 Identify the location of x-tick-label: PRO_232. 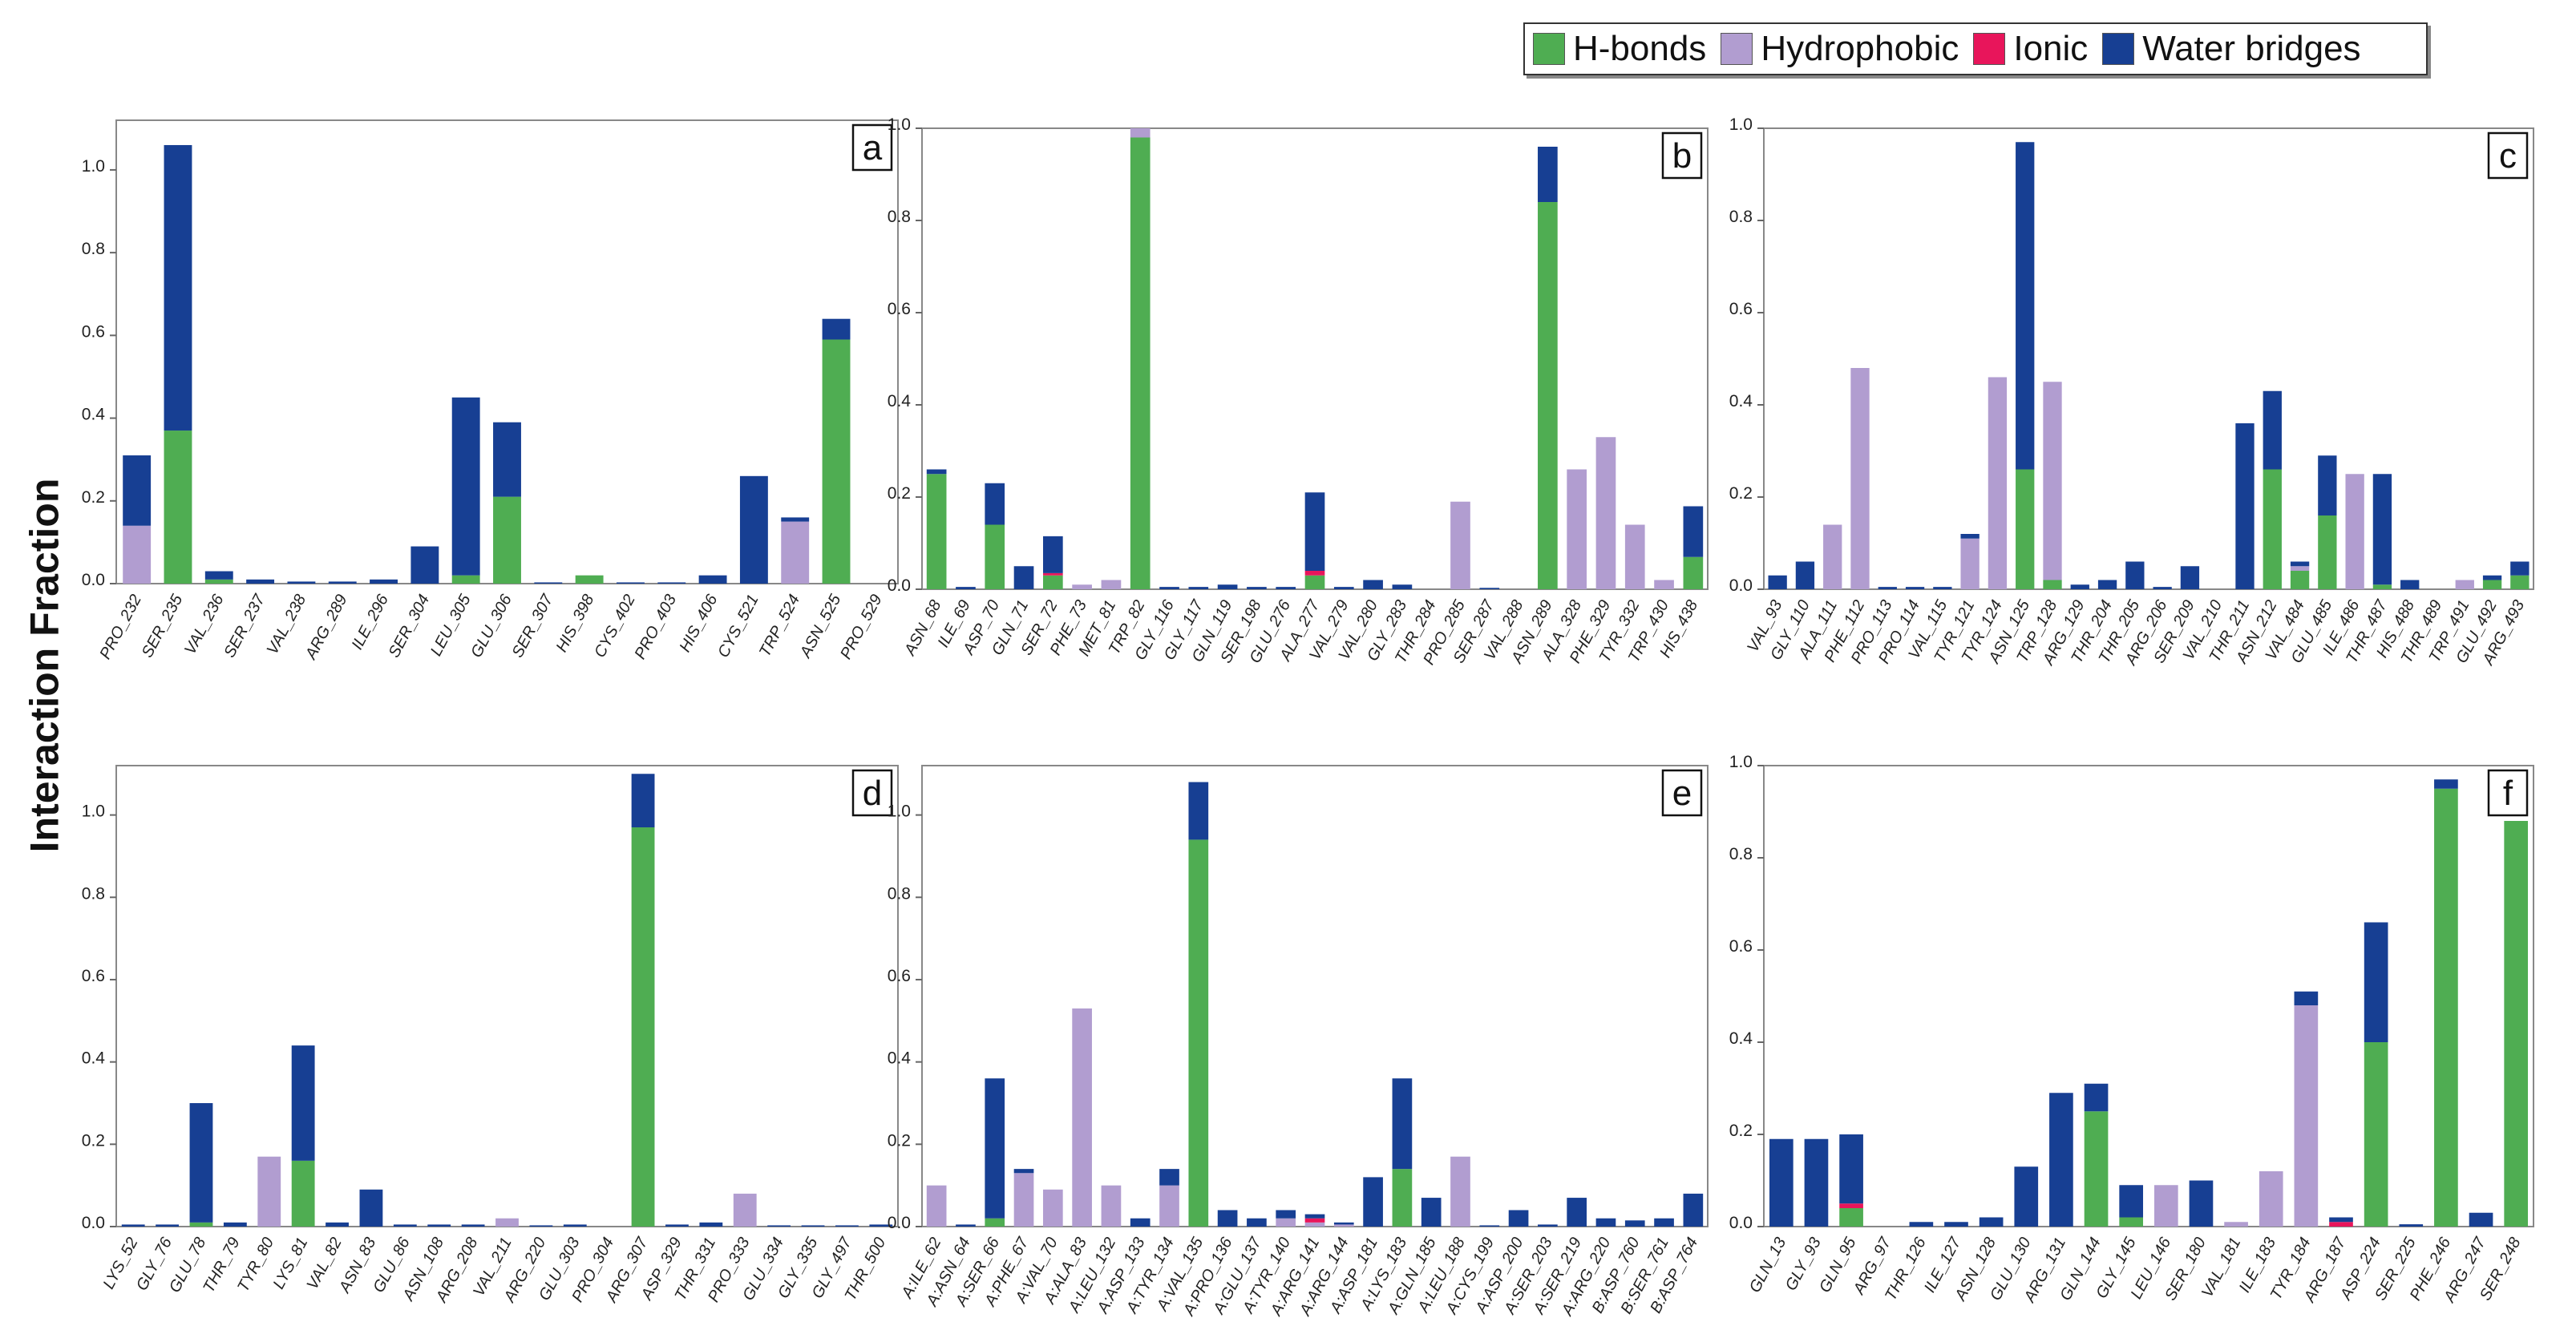
(120, 627).